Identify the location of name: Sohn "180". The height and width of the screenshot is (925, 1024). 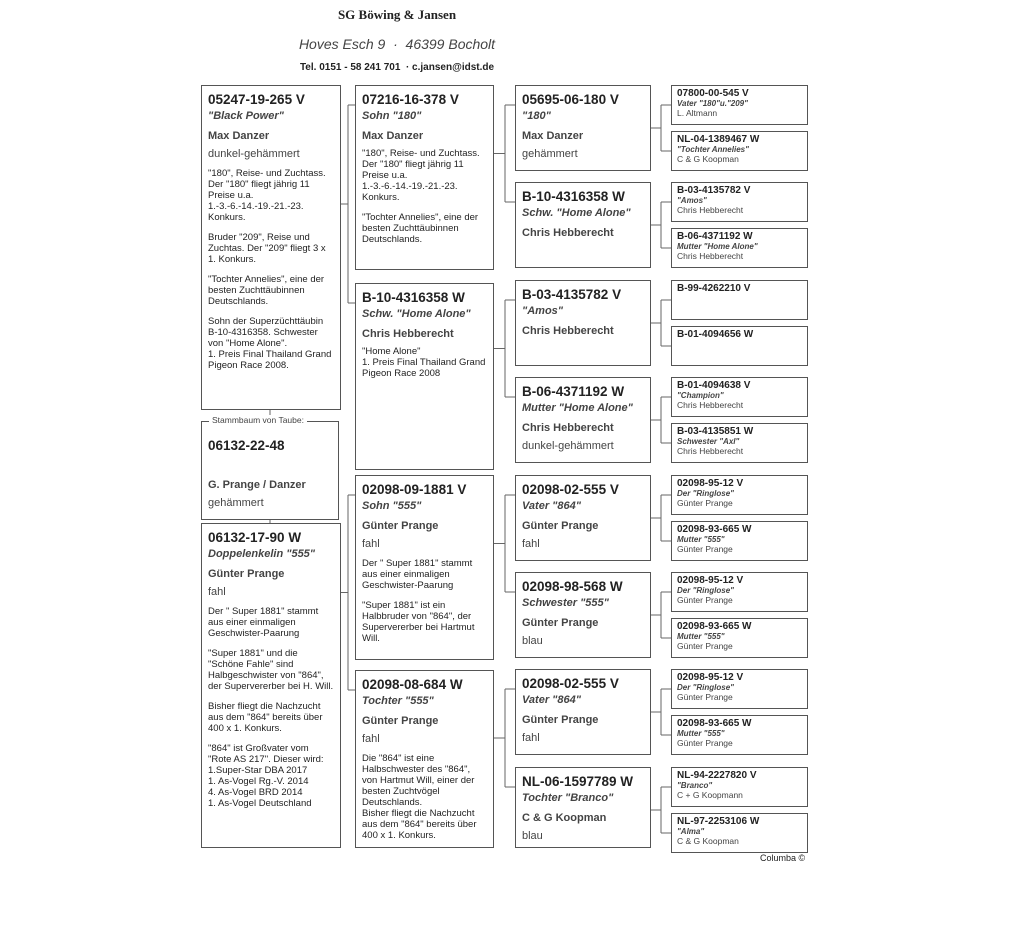
(392, 116).